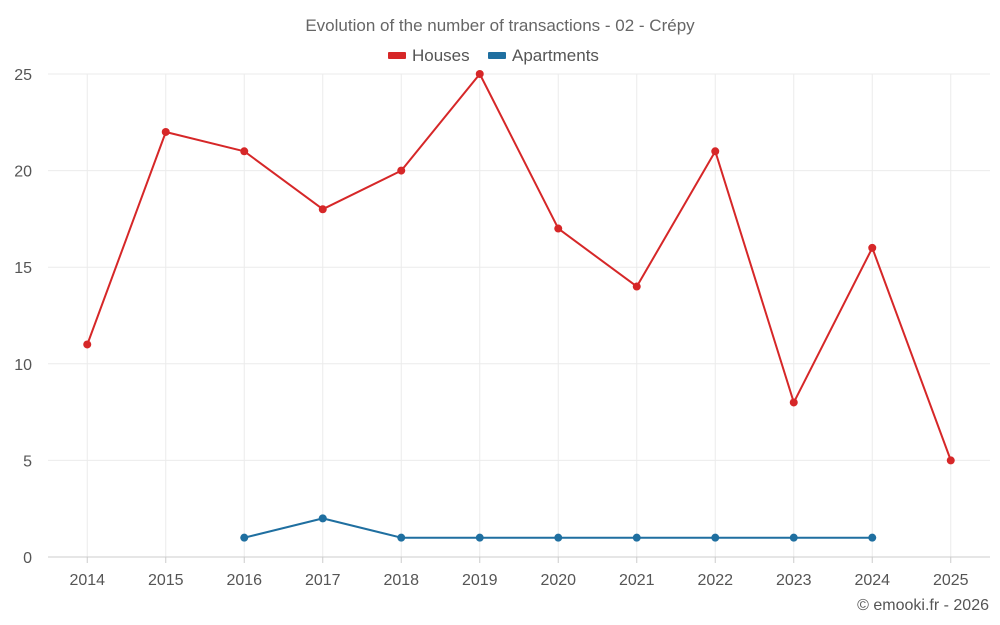  I want to click on x-tick-label: 2019, so click(480, 580).